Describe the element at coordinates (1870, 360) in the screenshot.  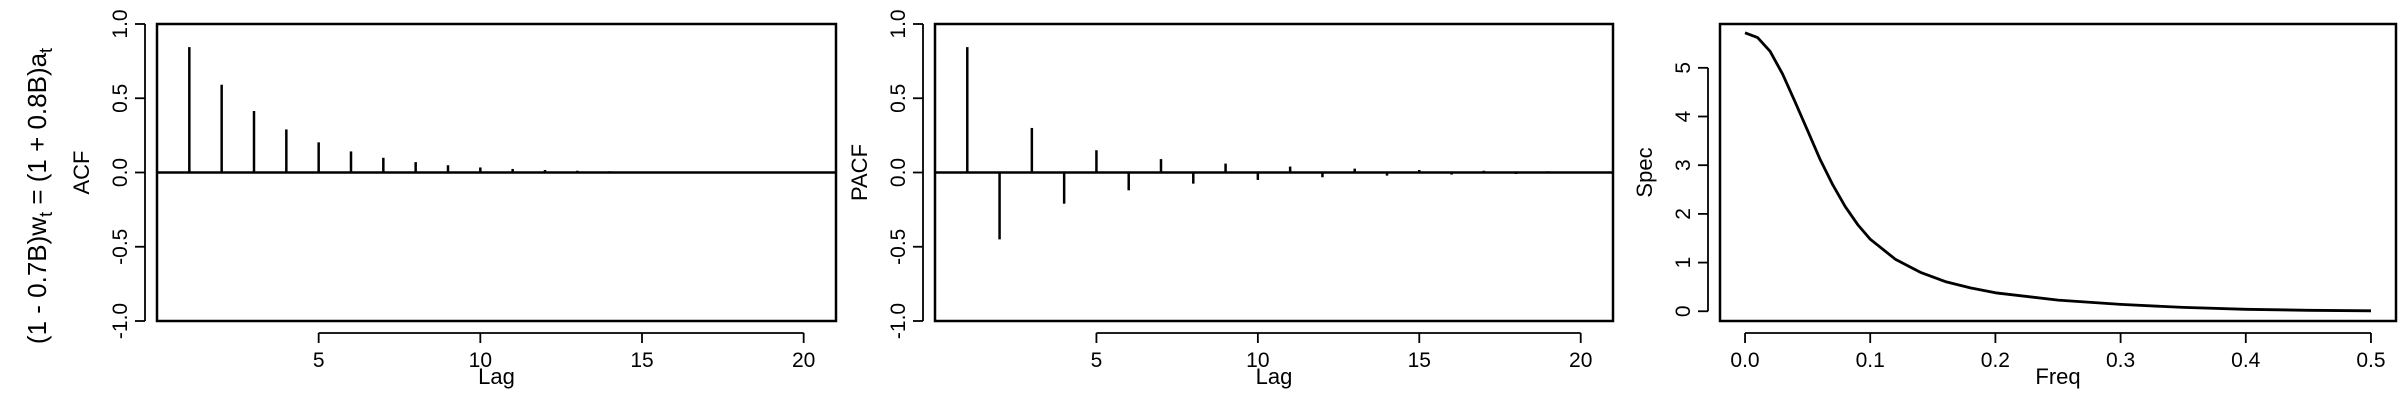
I see `spec-x-tick-label: 0.1` at that location.